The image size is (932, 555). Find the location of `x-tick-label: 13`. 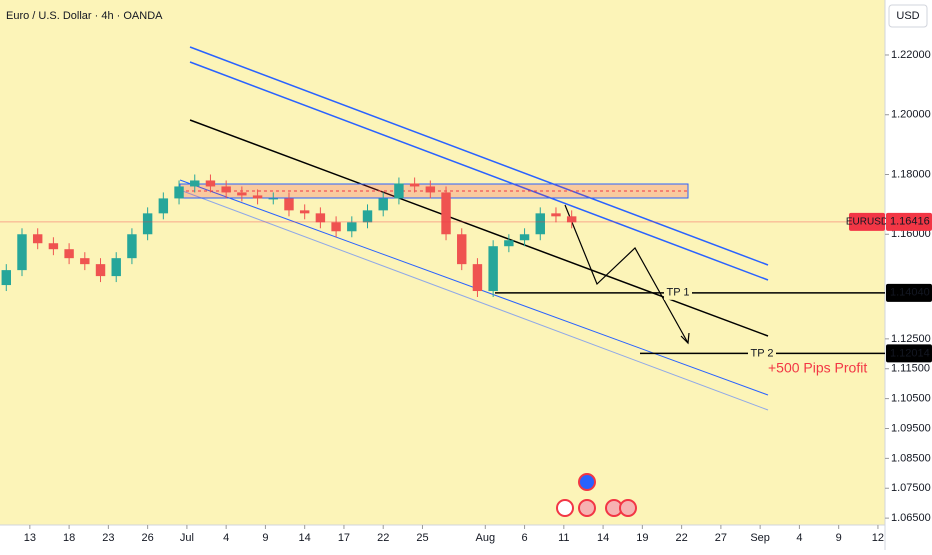

x-tick-label: 13 is located at coordinates (30, 538).